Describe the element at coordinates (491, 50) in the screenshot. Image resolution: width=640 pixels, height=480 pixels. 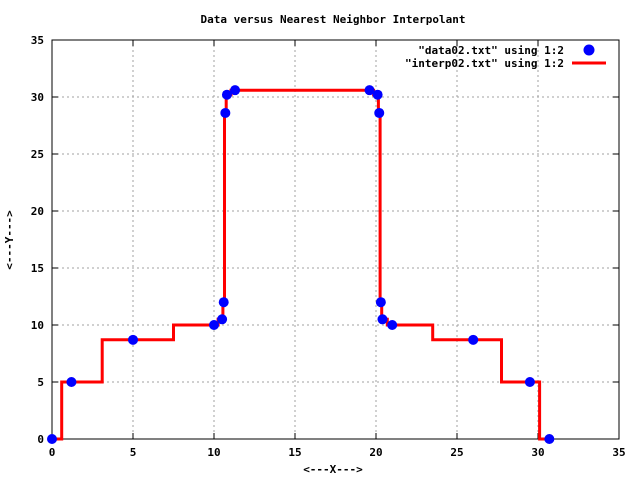
I see `legend-label-data: "data02.txt" using 1:2` at that location.